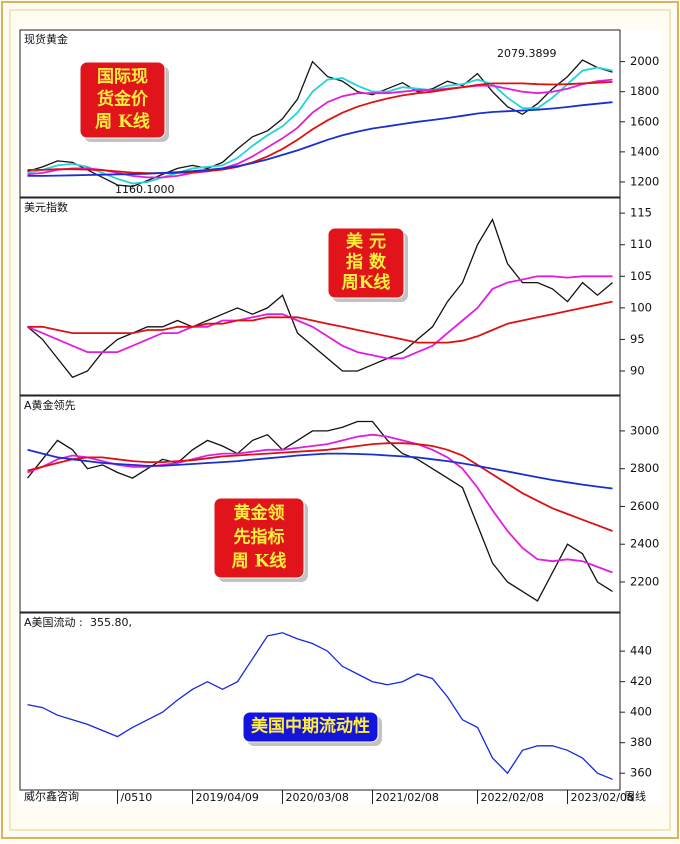 This screenshot has height=844, width=680. What do you see at coordinates (644, 121) in the screenshot?
I see `y-tick-label: 1600` at bounding box center [644, 121].